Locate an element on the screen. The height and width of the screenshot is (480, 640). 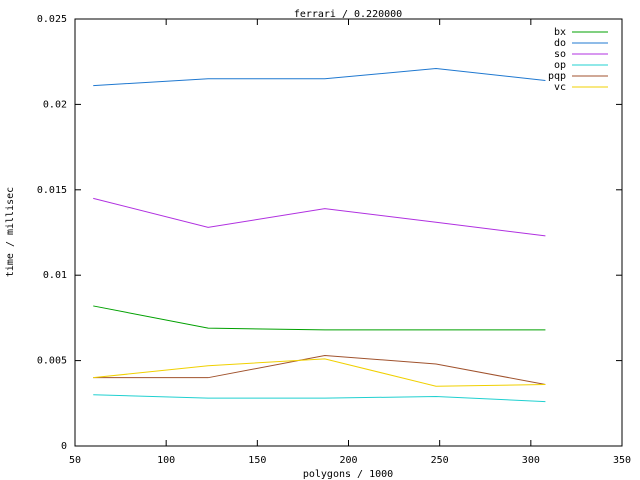
x-tick-label: 50 is located at coordinates (75, 460).